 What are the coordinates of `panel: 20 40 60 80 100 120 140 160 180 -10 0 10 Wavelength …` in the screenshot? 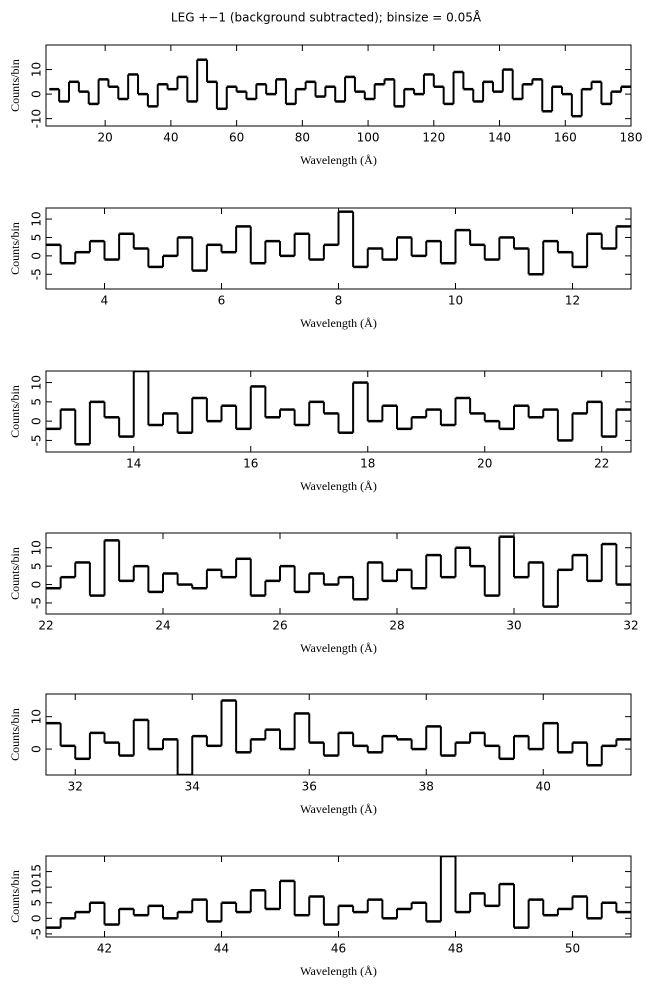 It's located at (325, 105).